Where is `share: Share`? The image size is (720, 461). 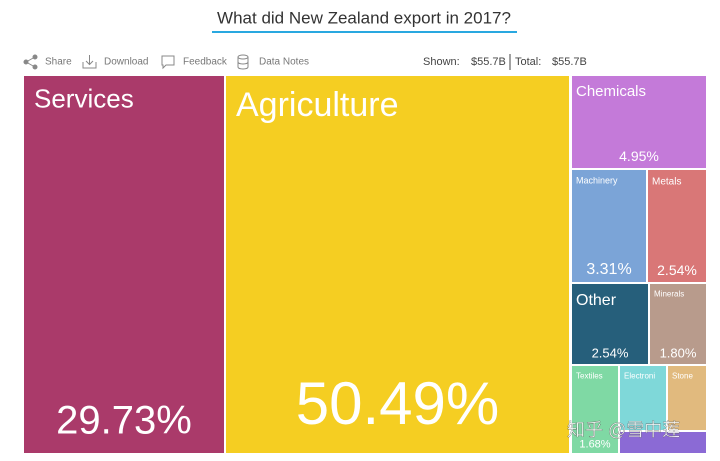 share: Share is located at coordinates (58, 62).